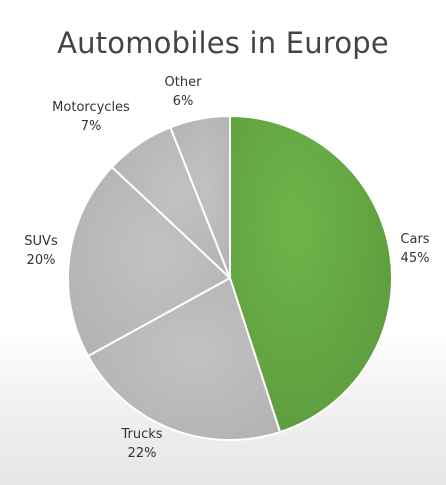 The image size is (446, 485). Describe the element at coordinates (184, 359) in the screenshot. I see `pie-slice-trucks` at that location.